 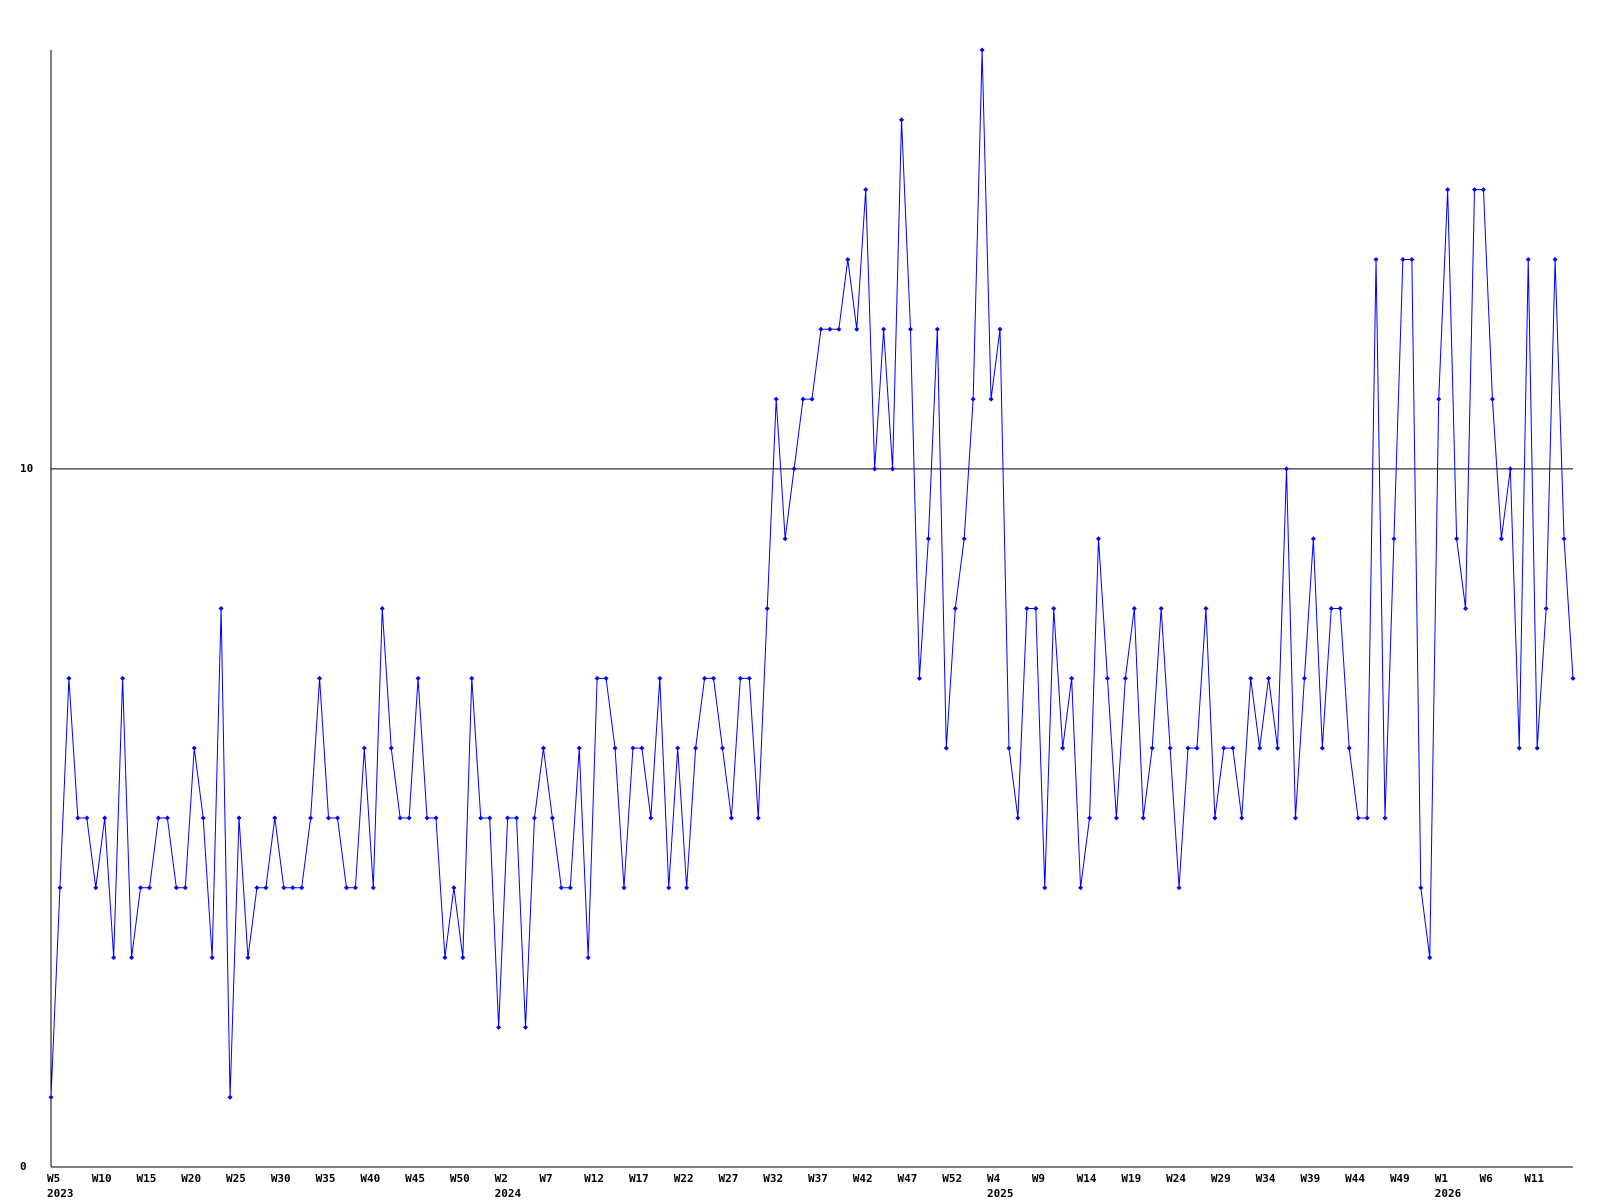 What do you see at coordinates (415, 1178) in the screenshot?
I see `x-tick-label: W45` at bounding box center [415, 1178].